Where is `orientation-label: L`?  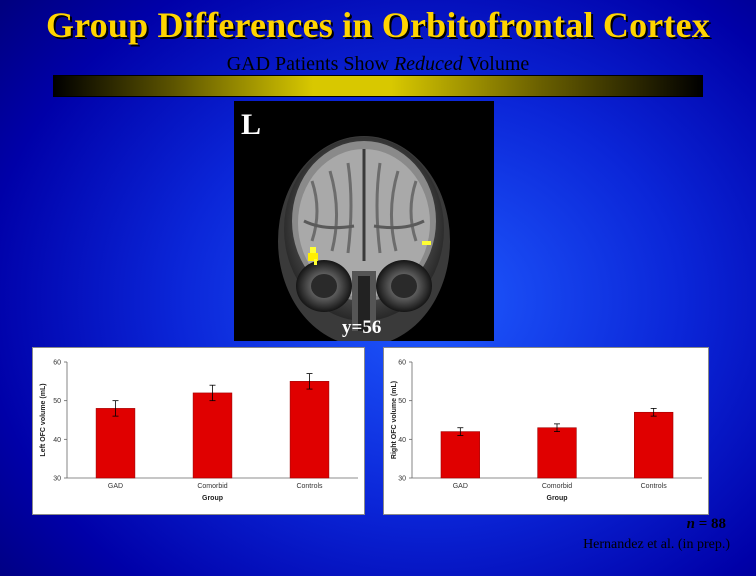 orientation-label: L is located at coordinates (251, 124).